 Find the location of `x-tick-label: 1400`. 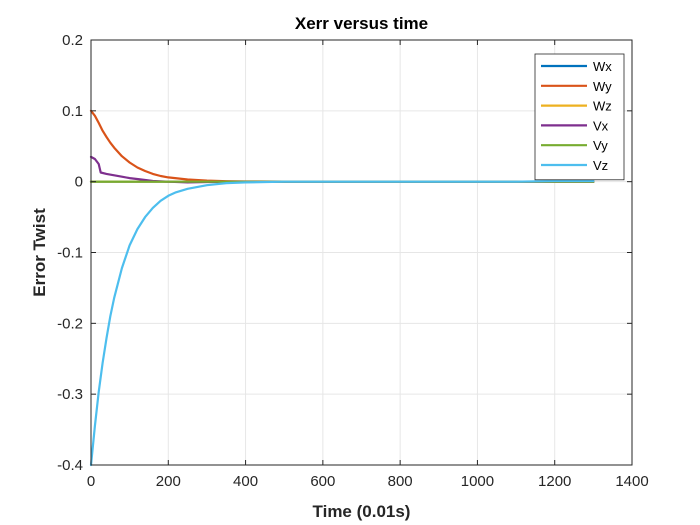

x-tick-label: 1400 is located at coordinates (631, 481).